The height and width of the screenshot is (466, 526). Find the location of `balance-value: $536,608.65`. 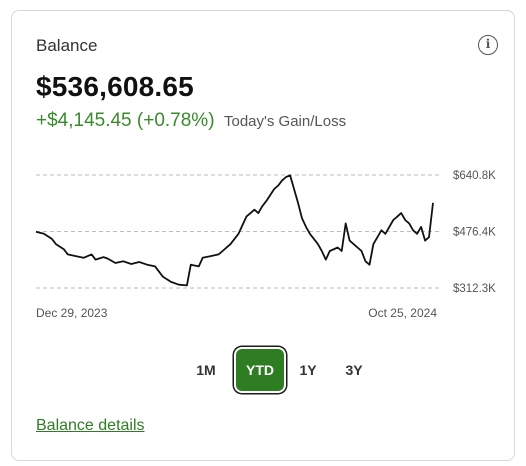

balance-value: $536,608.65 is located at coordinates (115, 86).